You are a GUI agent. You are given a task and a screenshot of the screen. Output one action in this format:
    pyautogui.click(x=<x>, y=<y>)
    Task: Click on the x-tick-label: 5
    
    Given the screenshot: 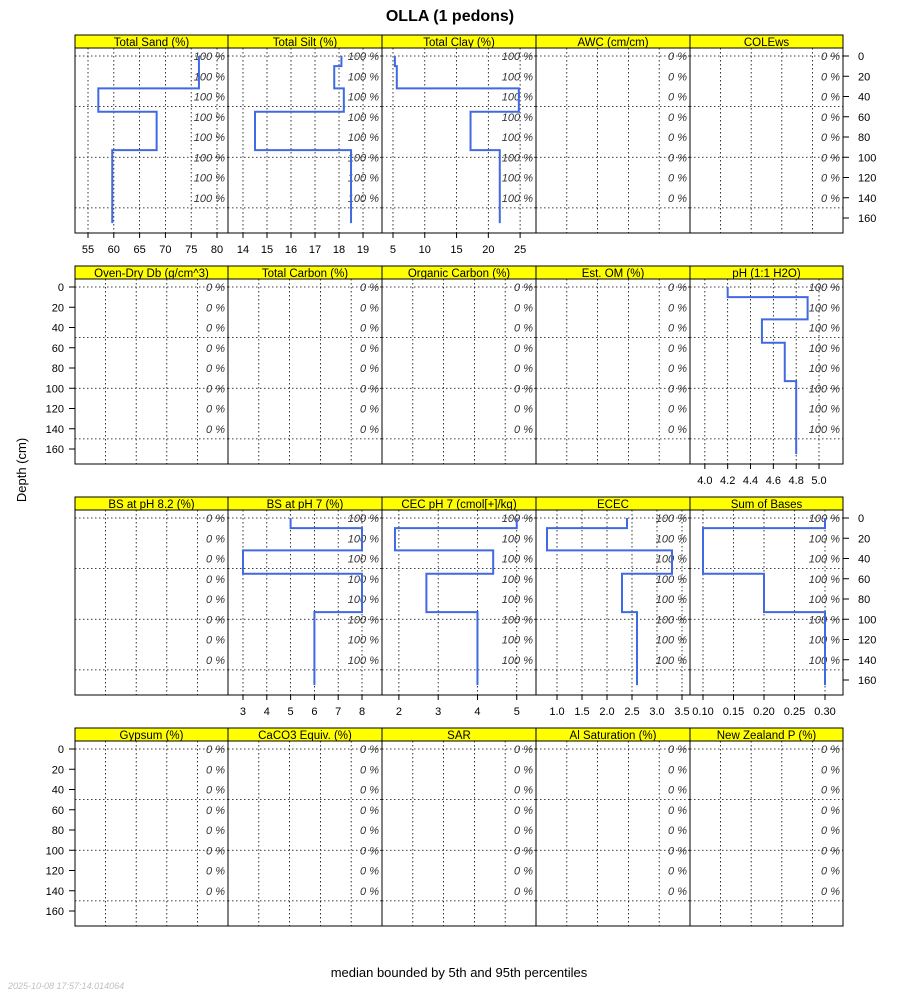 What is the action you would take?
    pyautogui.click(x=393, y=250)
    